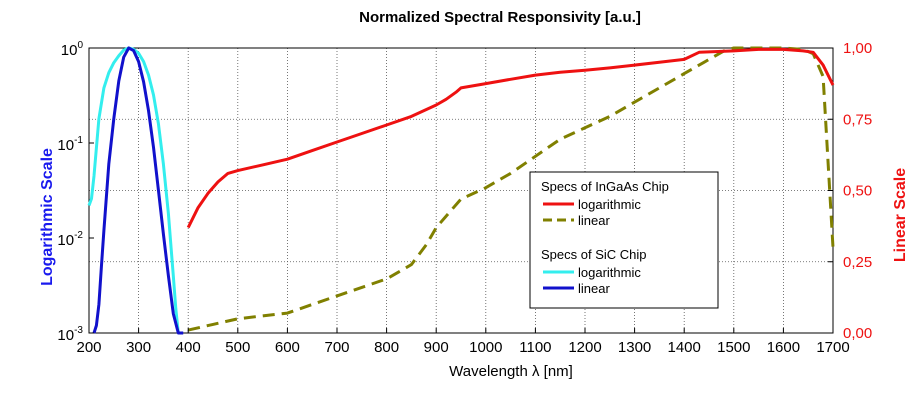 The height and width of the screenshot is (401, 920). Describe the element at coordinates (138, 347) in the screenshot. I see `x-tick-label: 300` at that location.